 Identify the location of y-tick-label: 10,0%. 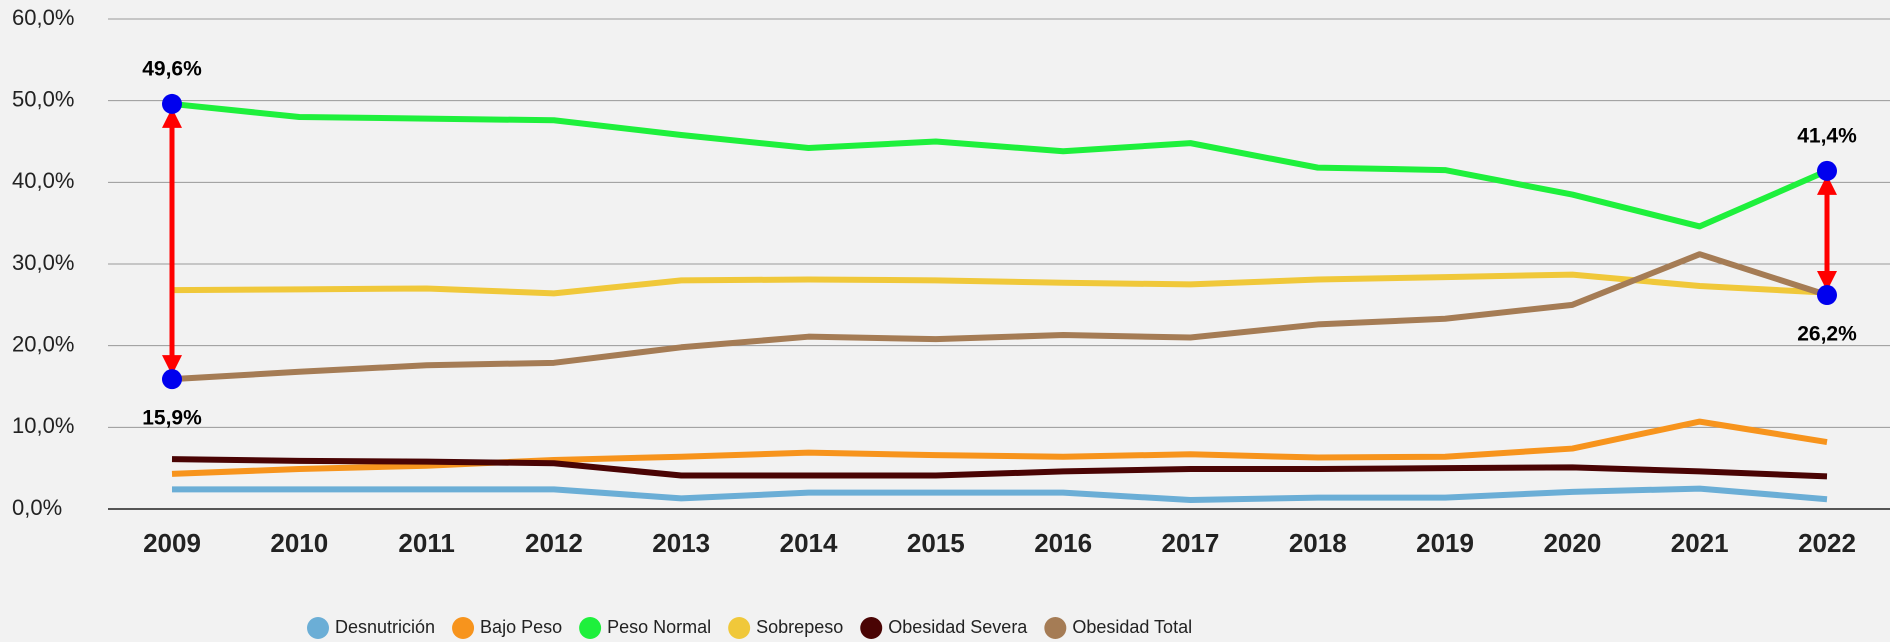
(43, 425).